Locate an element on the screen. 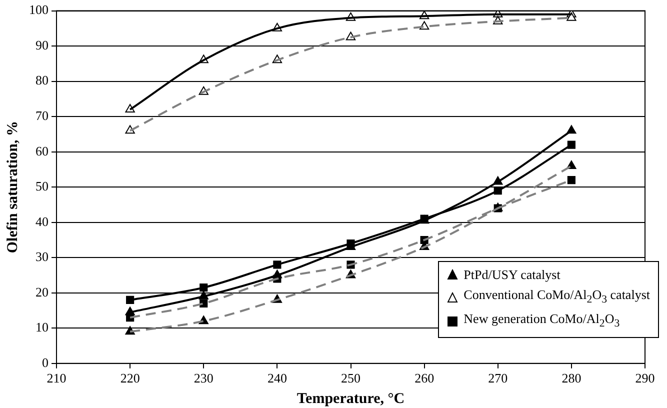 The image size is (667, 408). x-tick-label: 230 is located at coordinates (204, 378).